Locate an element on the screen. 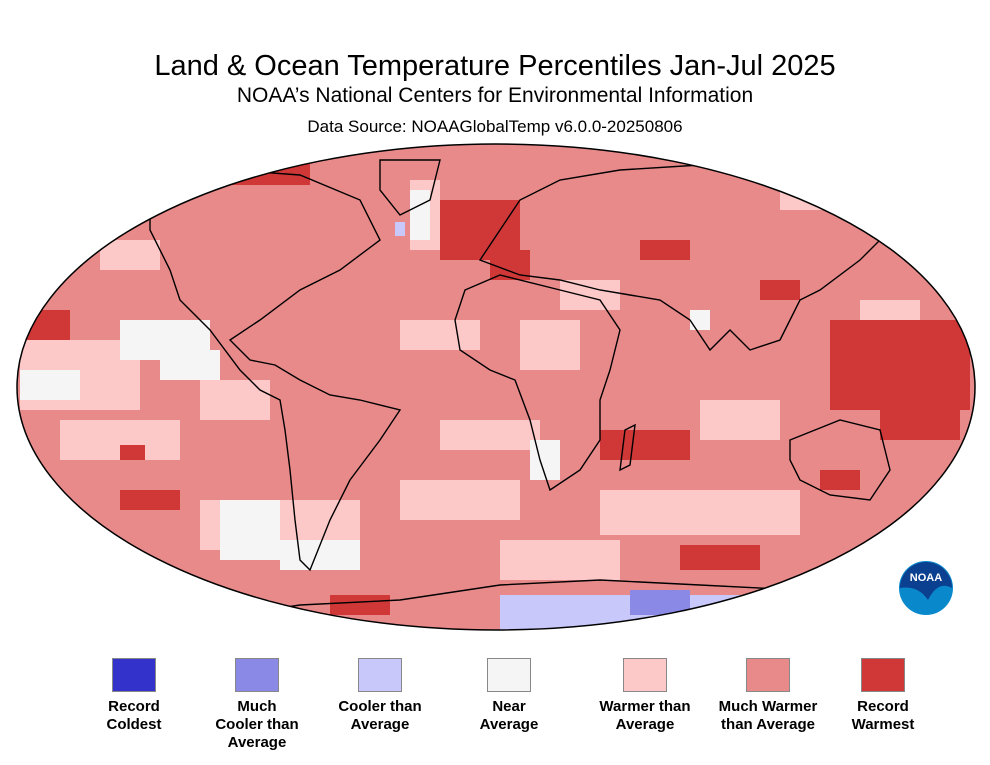  legend-item: Cooler than Average is located at coordinates (380, 696).